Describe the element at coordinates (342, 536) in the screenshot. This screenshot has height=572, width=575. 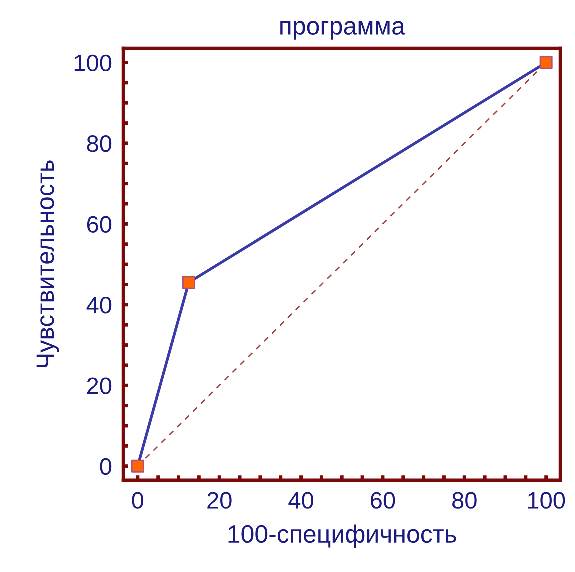
I see `x-axis-title: 100-специфичность` at that location.